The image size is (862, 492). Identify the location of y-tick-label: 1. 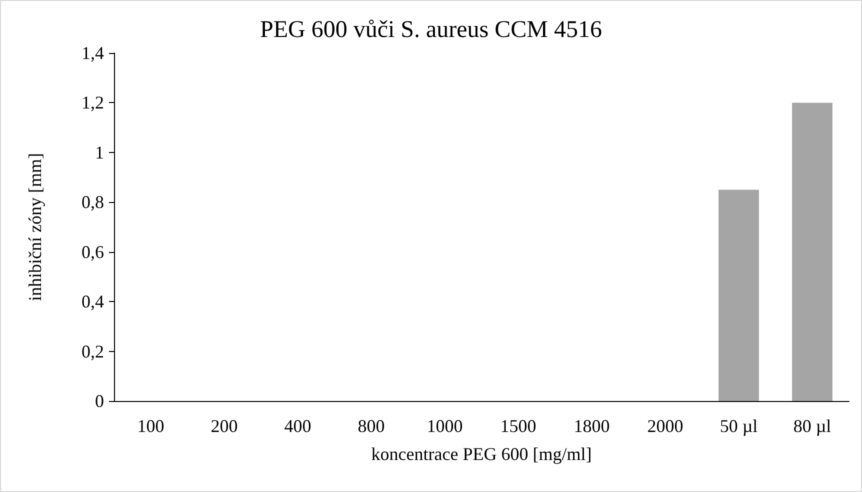
(99, 152).